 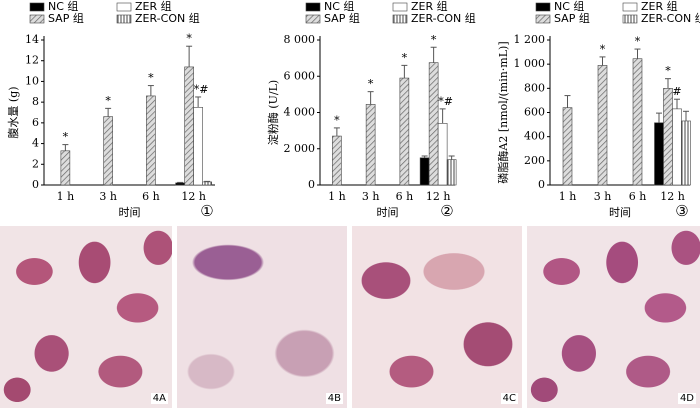 I want to click on y-axis-label: 腹水量 (g), so click(x=13, y=112).